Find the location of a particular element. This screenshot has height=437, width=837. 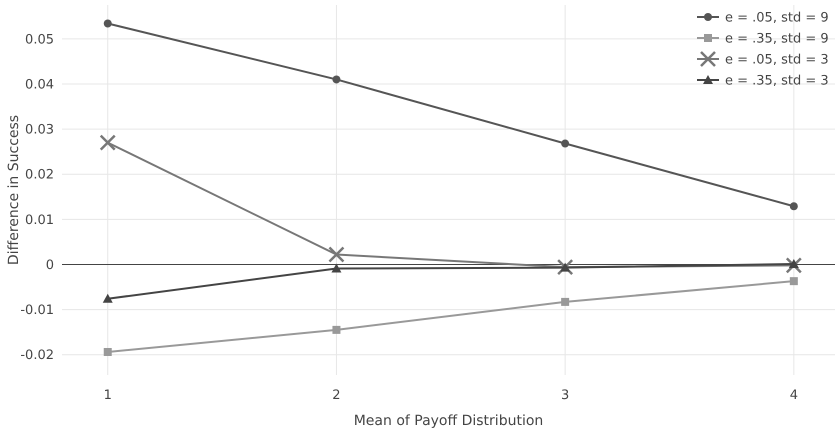

x-tick-label: 3 is located at coordinates (565, 395).